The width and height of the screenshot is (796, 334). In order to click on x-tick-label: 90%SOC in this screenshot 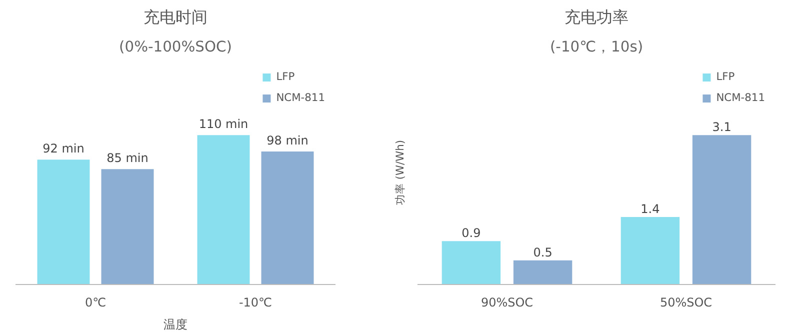, I will do `click(507, 303)`.